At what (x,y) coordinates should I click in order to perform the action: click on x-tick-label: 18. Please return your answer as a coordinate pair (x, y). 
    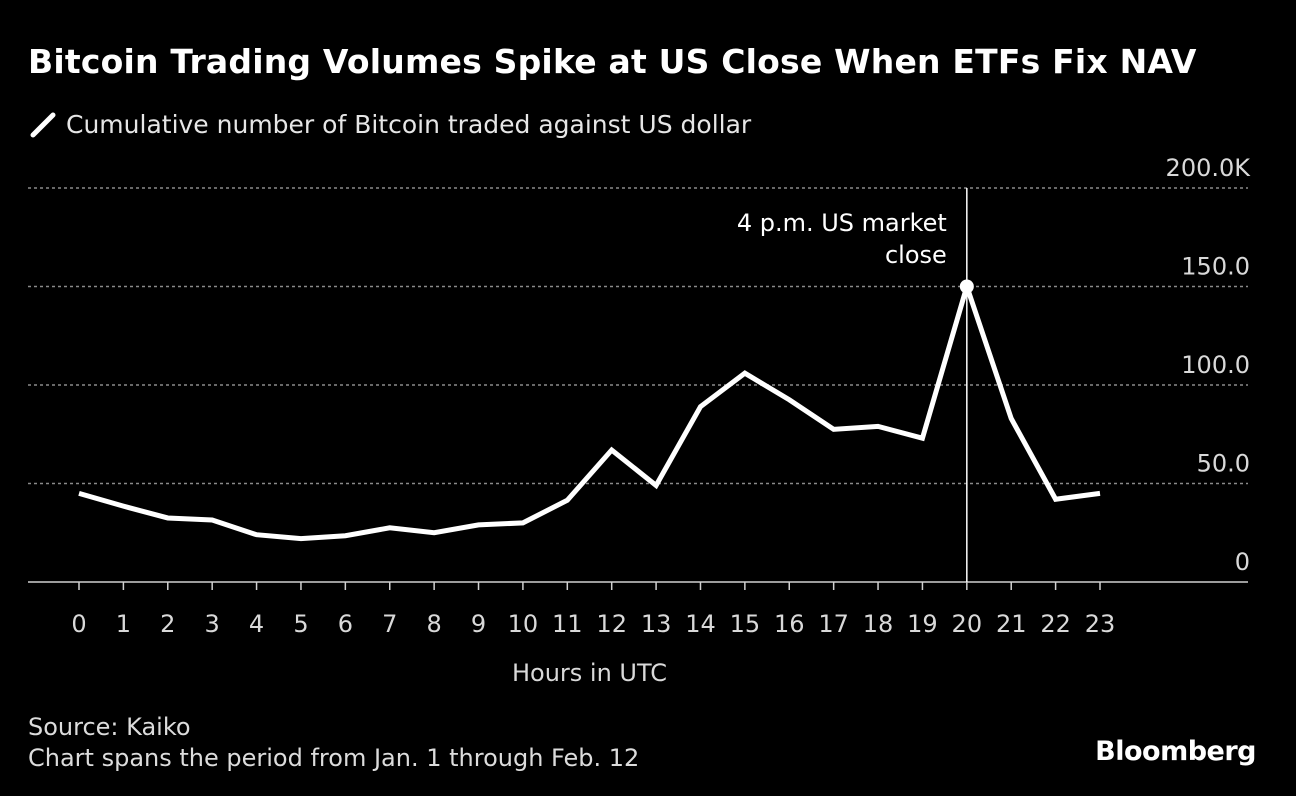
    Looking at the image, I should click on (878, 624).